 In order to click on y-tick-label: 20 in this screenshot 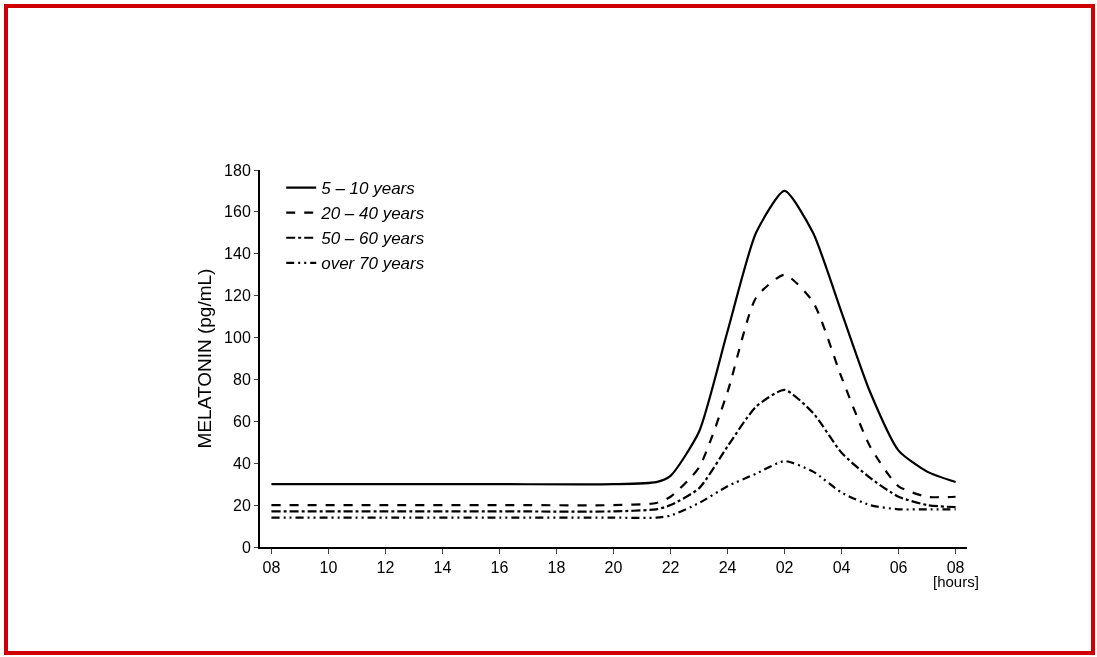, I will do `click(242, 505)`.